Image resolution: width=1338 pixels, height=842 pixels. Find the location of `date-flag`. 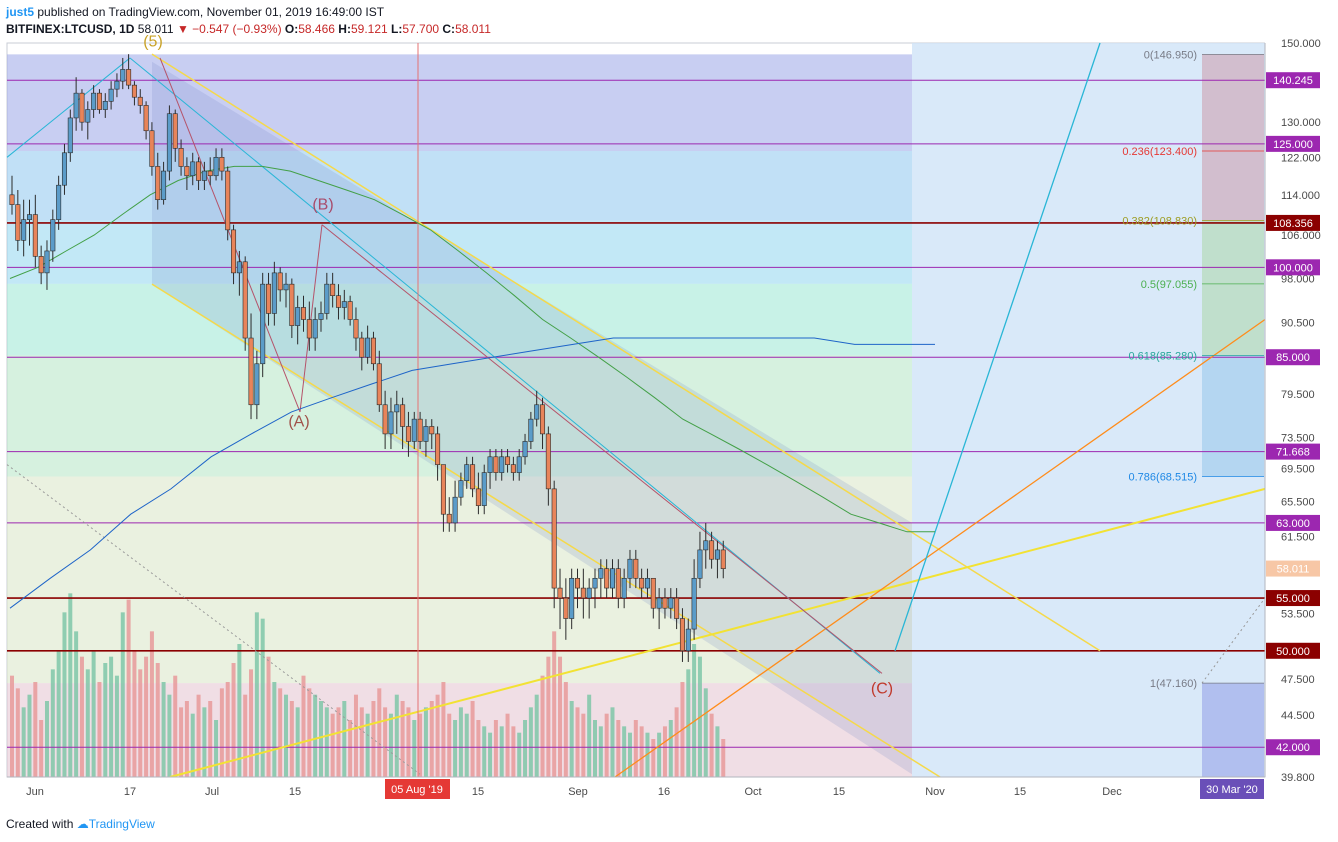

date-flag is located at coordinates (1232, 789).